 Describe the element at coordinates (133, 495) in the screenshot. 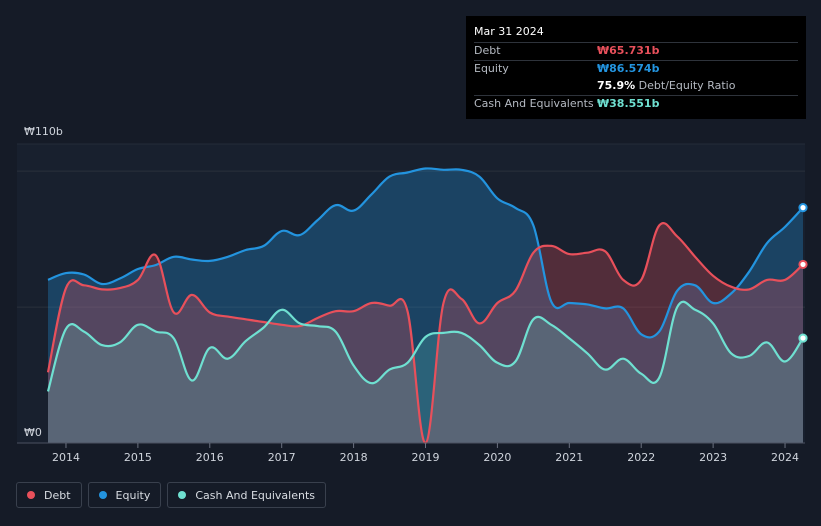

I see `legend-label-equity: Equity` at that location.